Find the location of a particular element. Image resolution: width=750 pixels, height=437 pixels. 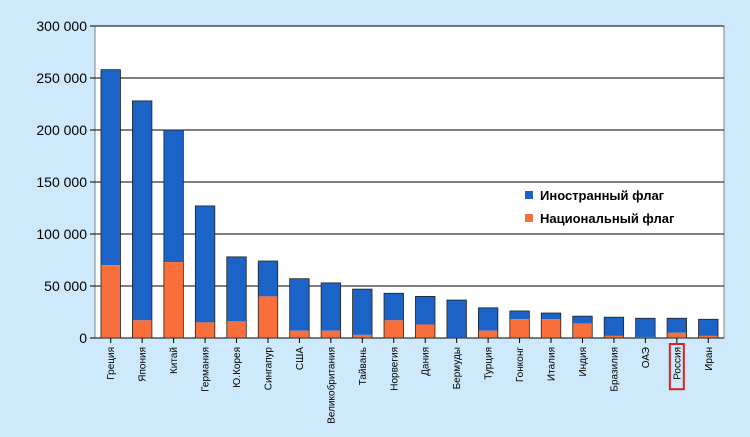

x-tick-label: Япония is located at coordinates (143, 364).